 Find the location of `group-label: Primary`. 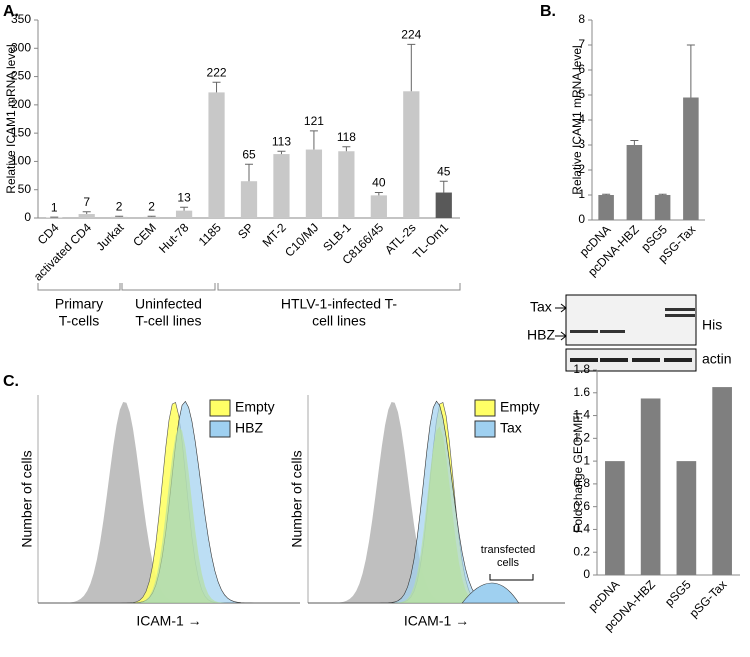

group-label: Primary is located at coordinates (79, 304).